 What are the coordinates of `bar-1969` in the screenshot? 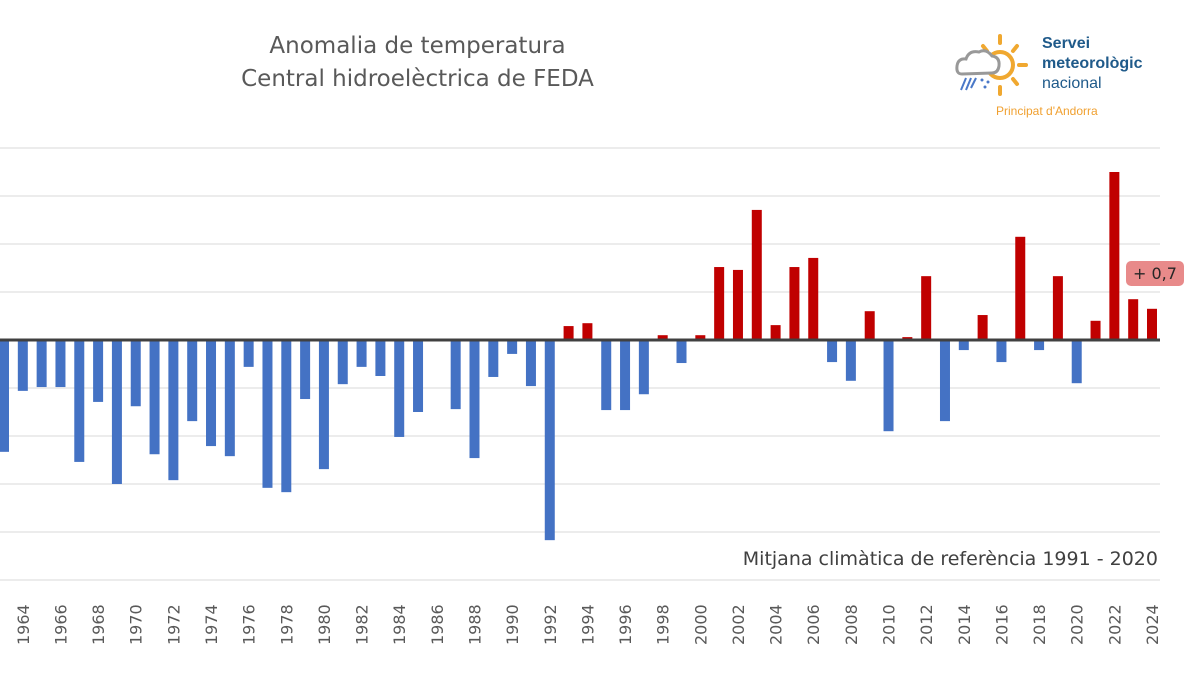 It's located at (116, 412).